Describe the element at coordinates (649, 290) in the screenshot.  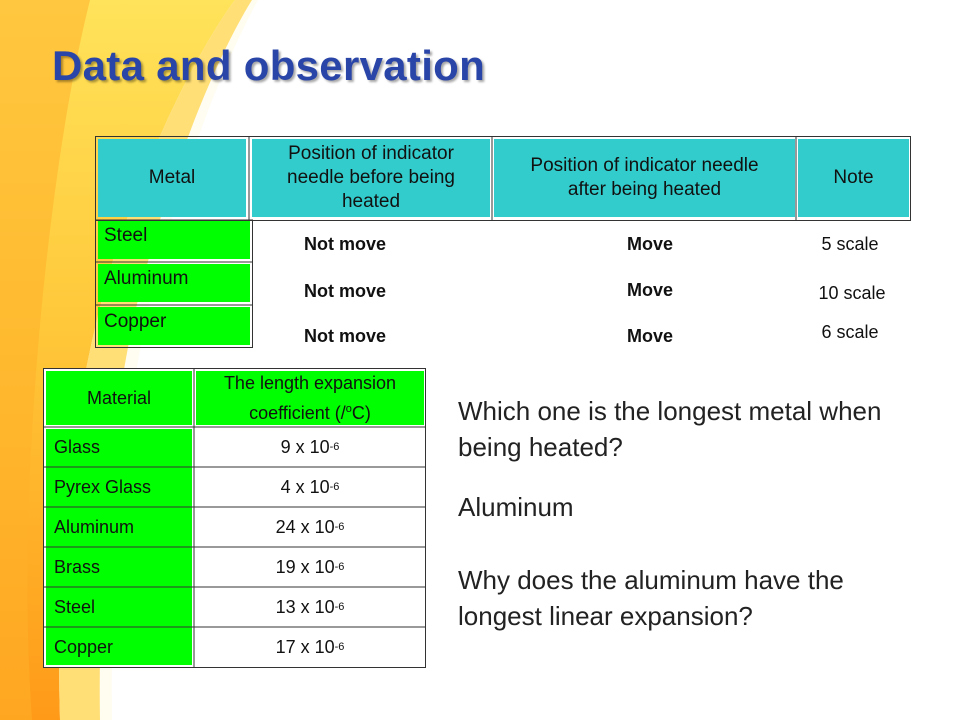
I see `table1-after-aluminum: Move` at that location.